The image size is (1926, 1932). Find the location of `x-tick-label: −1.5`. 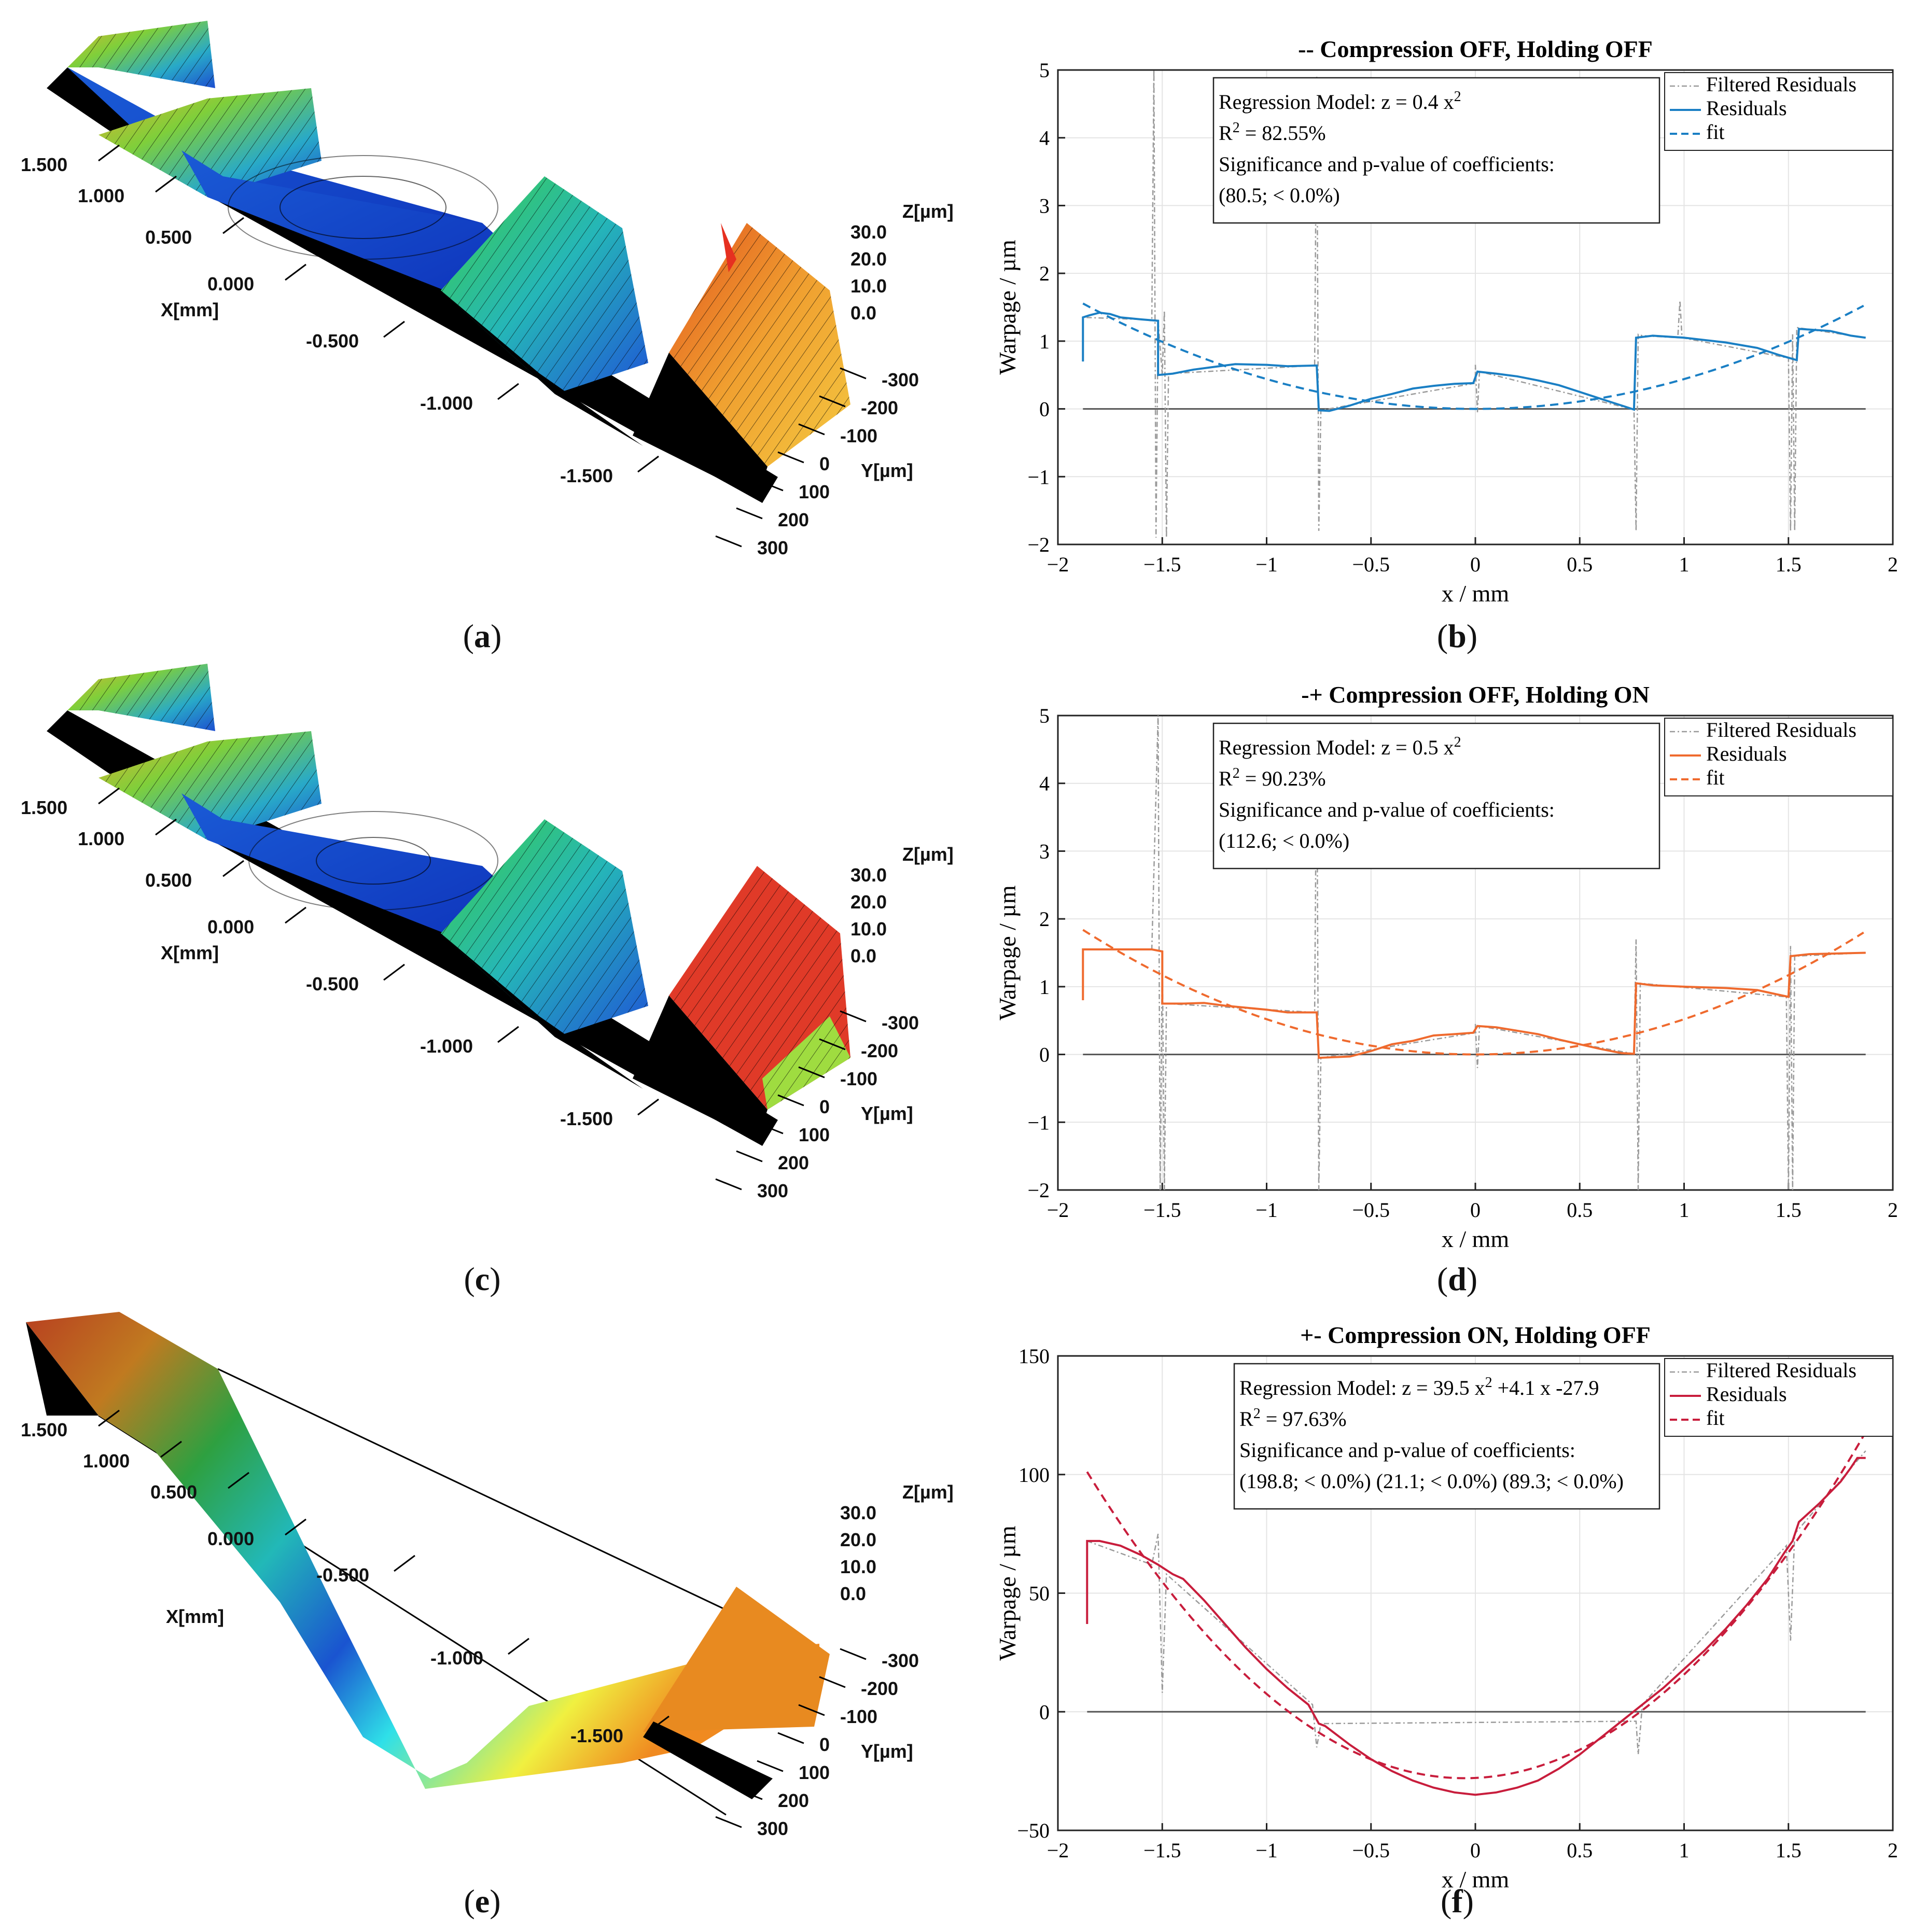

x-tick-label: −1.5 is located at coordinates (1162, 1210).